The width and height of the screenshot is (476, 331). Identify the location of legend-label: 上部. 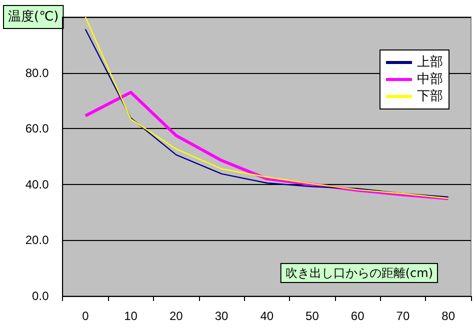
(430, 62).